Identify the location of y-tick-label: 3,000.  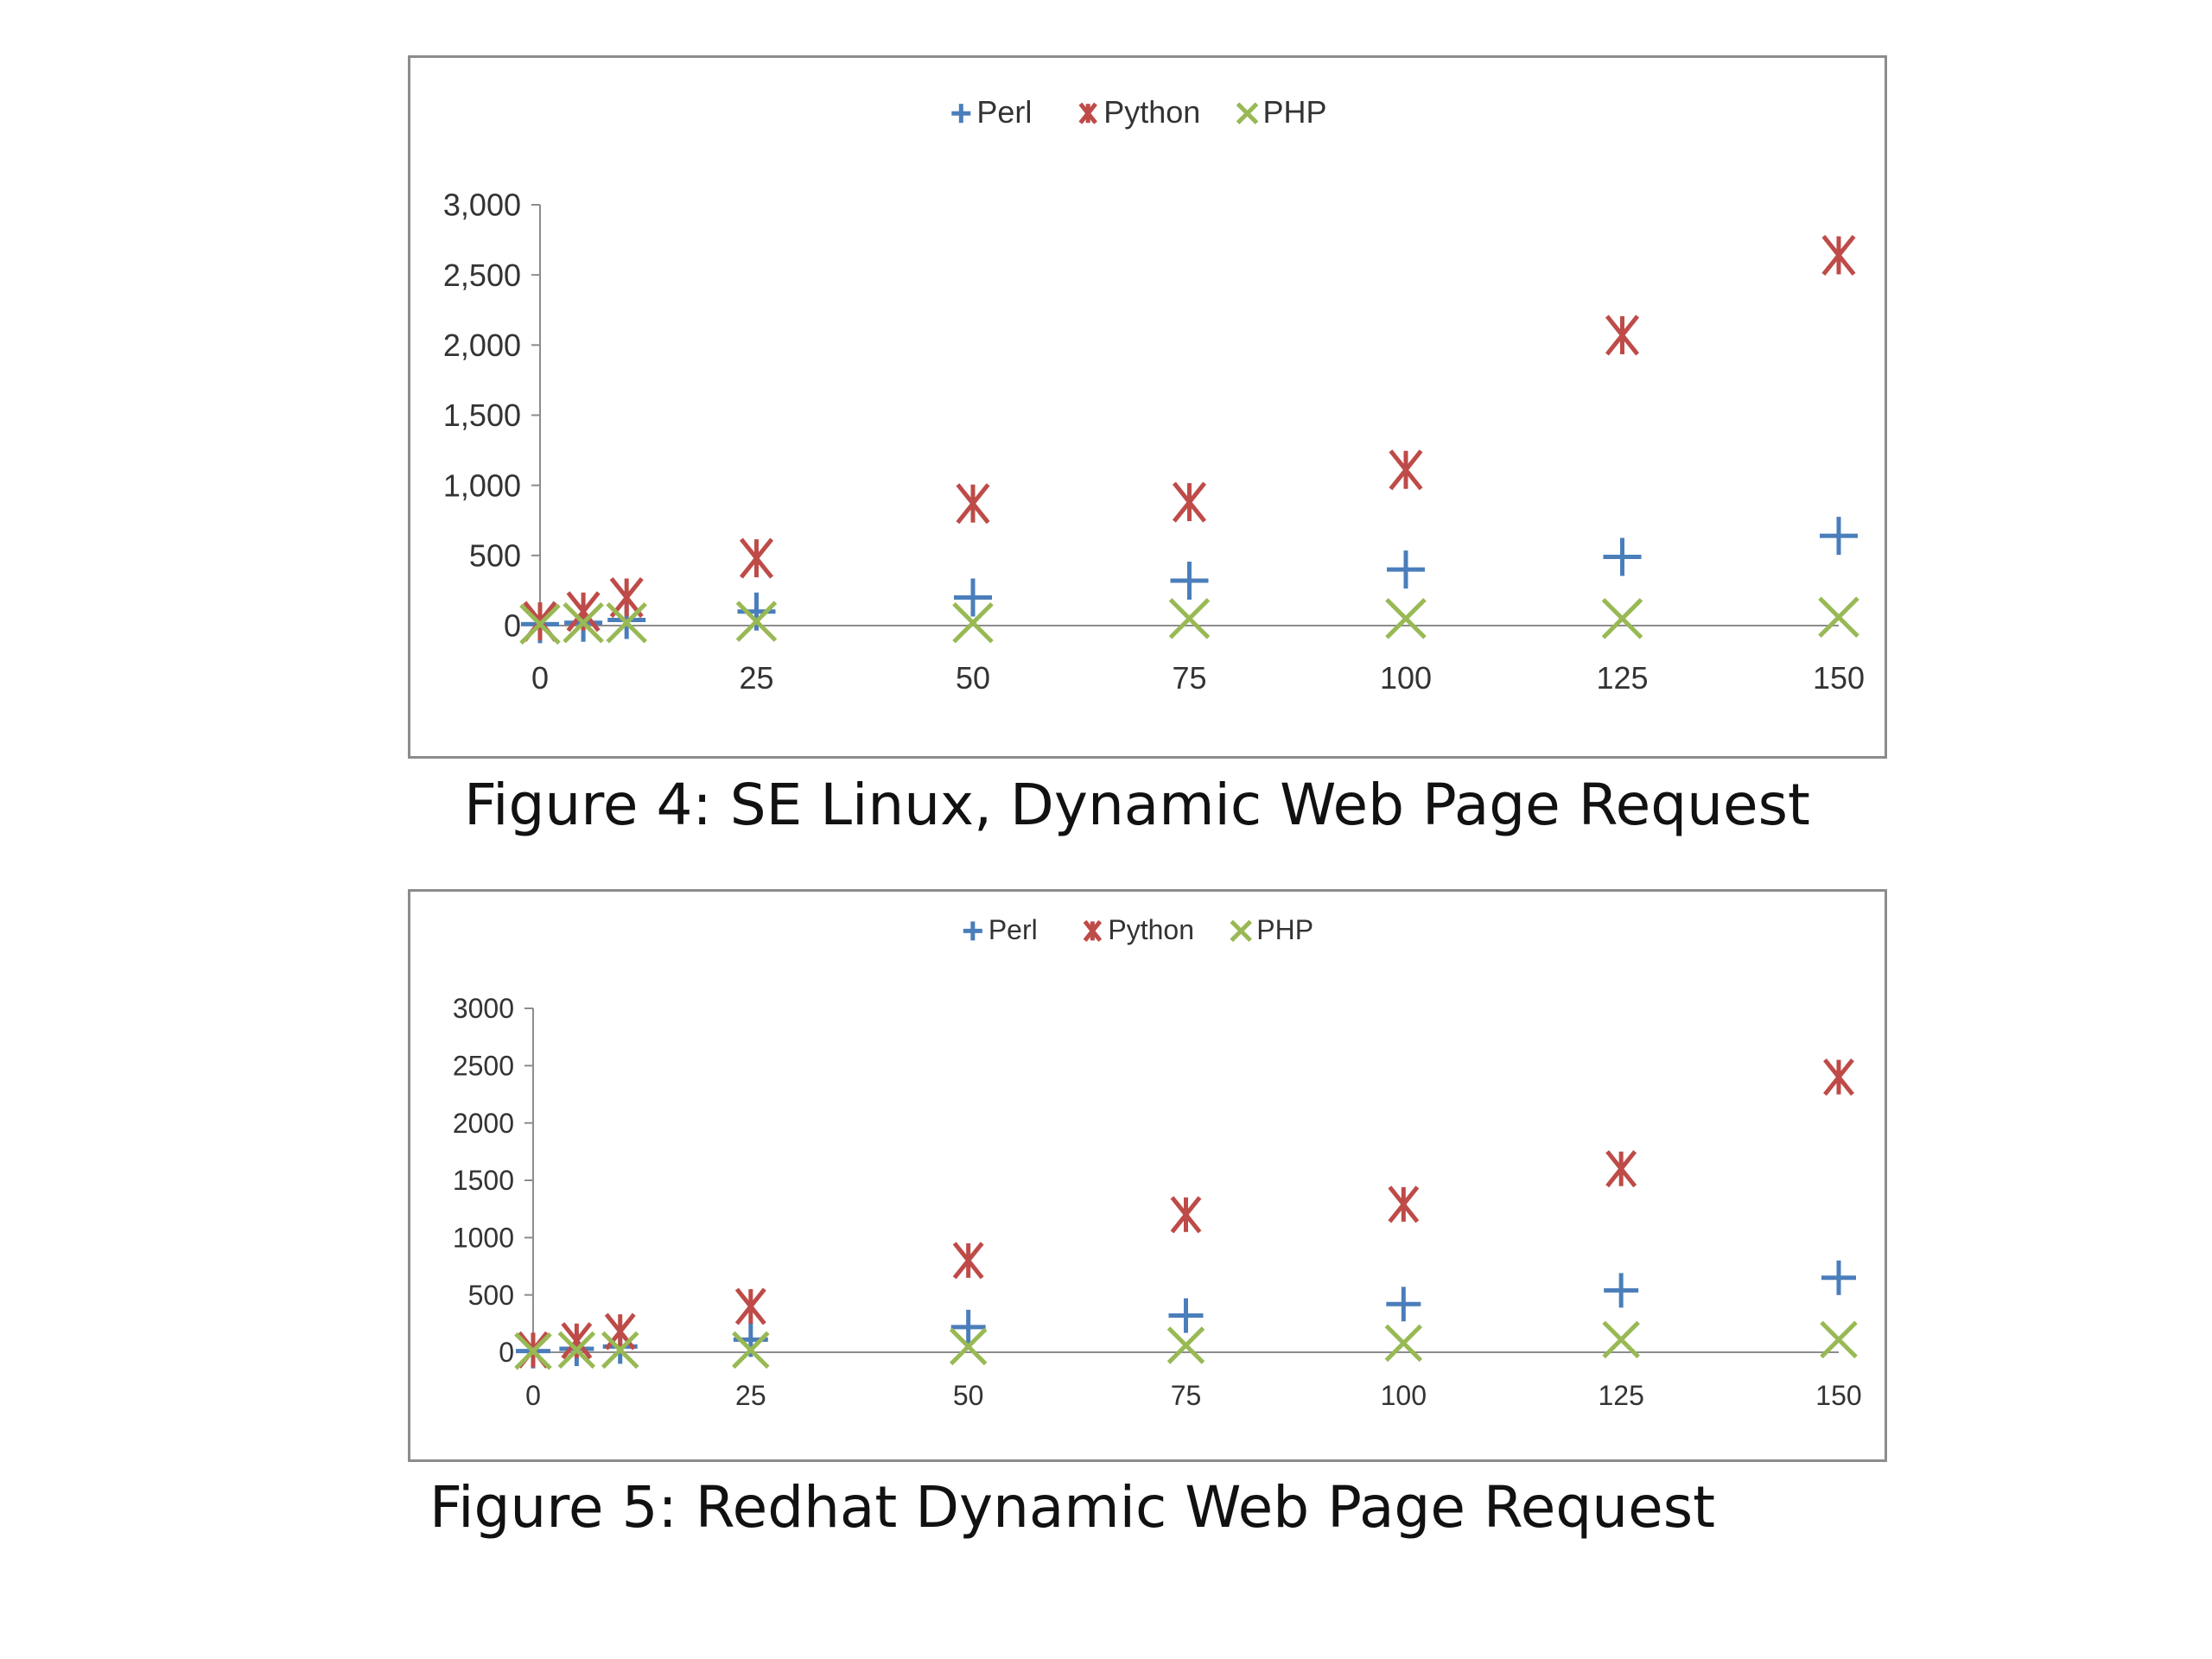
(482, 205).